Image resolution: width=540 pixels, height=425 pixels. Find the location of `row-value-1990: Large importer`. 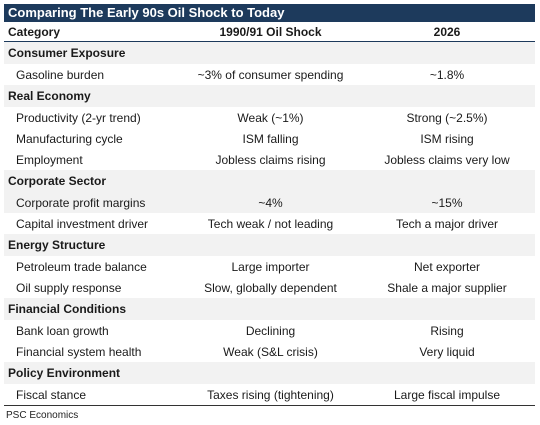

row-value-1990: Large importer is located at coordinates (270, 266).